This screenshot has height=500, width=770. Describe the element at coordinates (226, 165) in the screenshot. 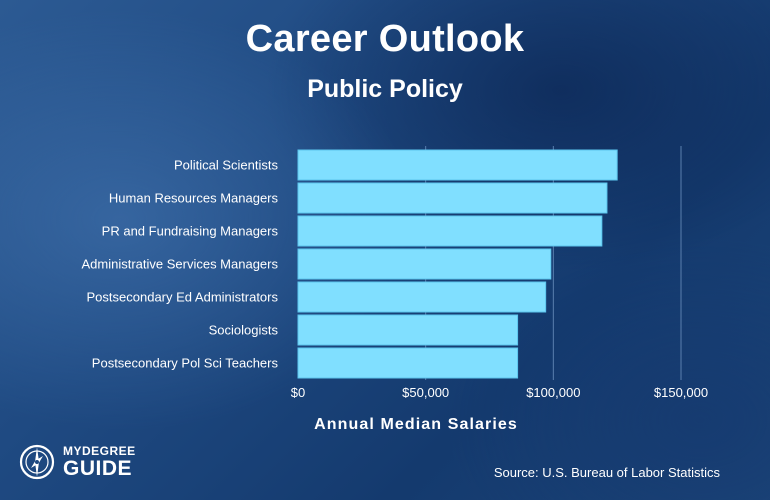

I see `category-label: Political Scientists` at that location.